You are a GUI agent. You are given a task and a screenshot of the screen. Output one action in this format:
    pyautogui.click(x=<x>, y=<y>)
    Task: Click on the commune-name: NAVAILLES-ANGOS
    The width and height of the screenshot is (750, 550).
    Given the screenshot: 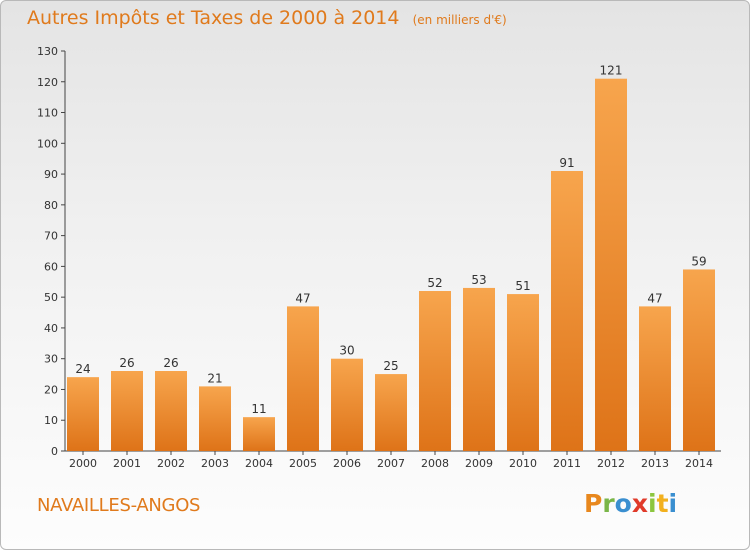 What is the action you would take?
    pyautogui.click(x=119, y=505)
    